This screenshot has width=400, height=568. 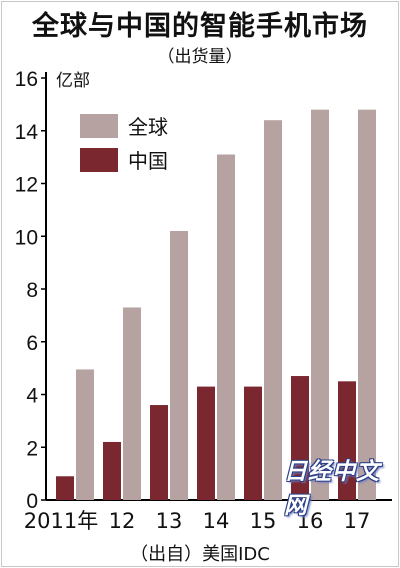 I want to click on x-tick-label: 17, so click(x=357, y=521).